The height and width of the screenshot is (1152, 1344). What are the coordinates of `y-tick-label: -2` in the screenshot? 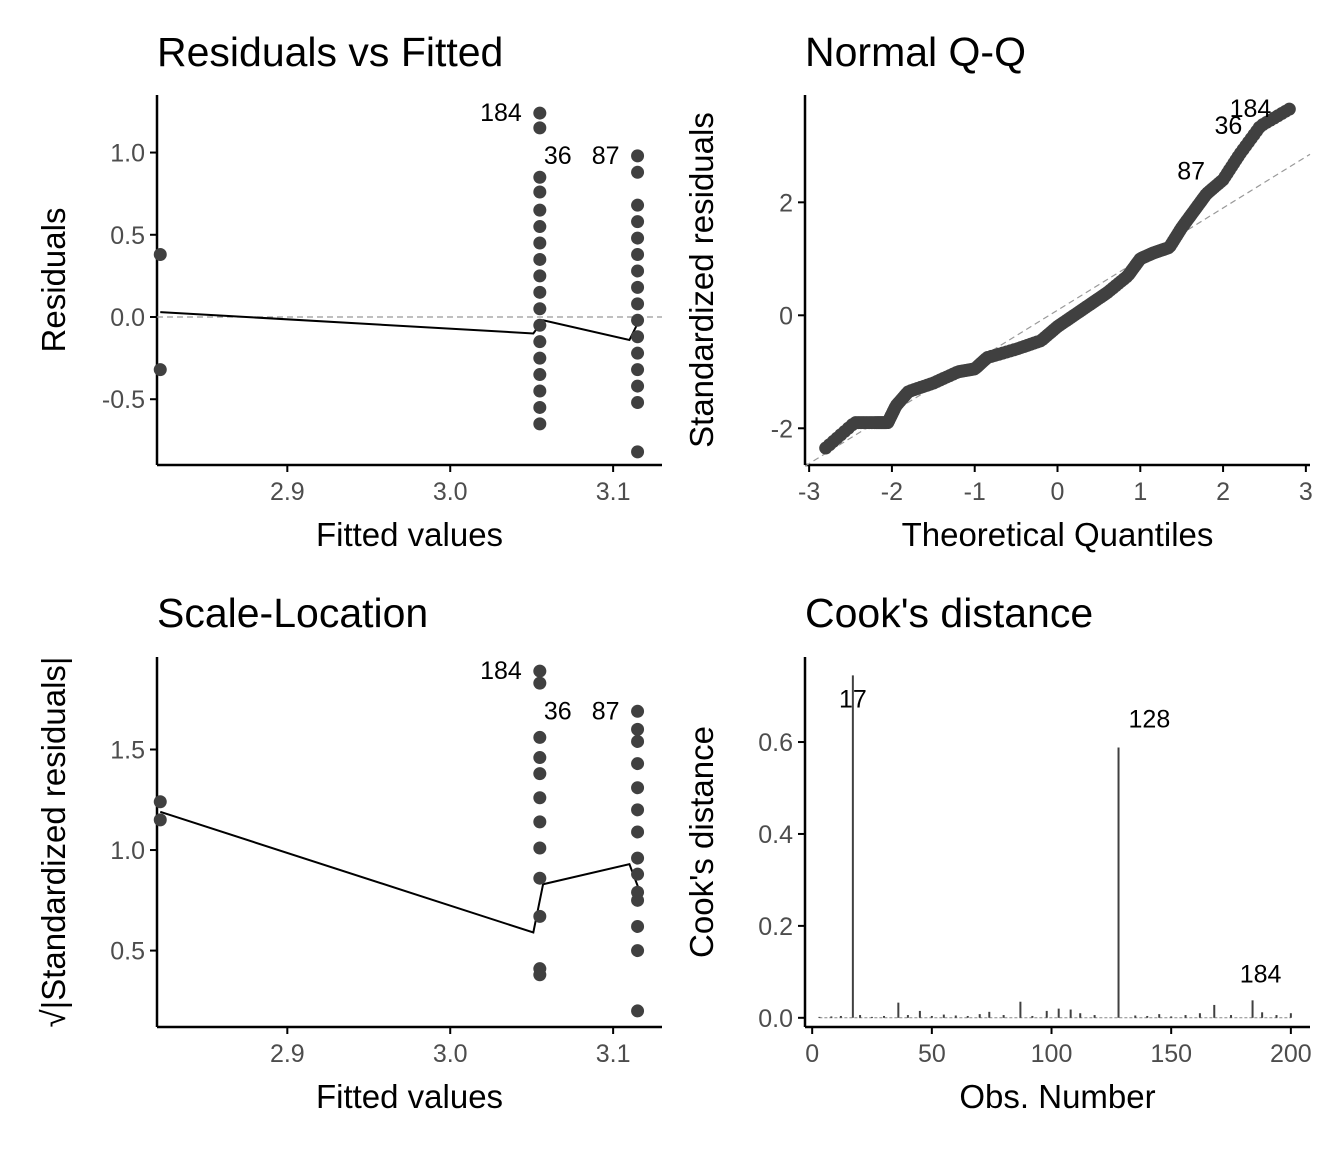 It's located at (782, 429).